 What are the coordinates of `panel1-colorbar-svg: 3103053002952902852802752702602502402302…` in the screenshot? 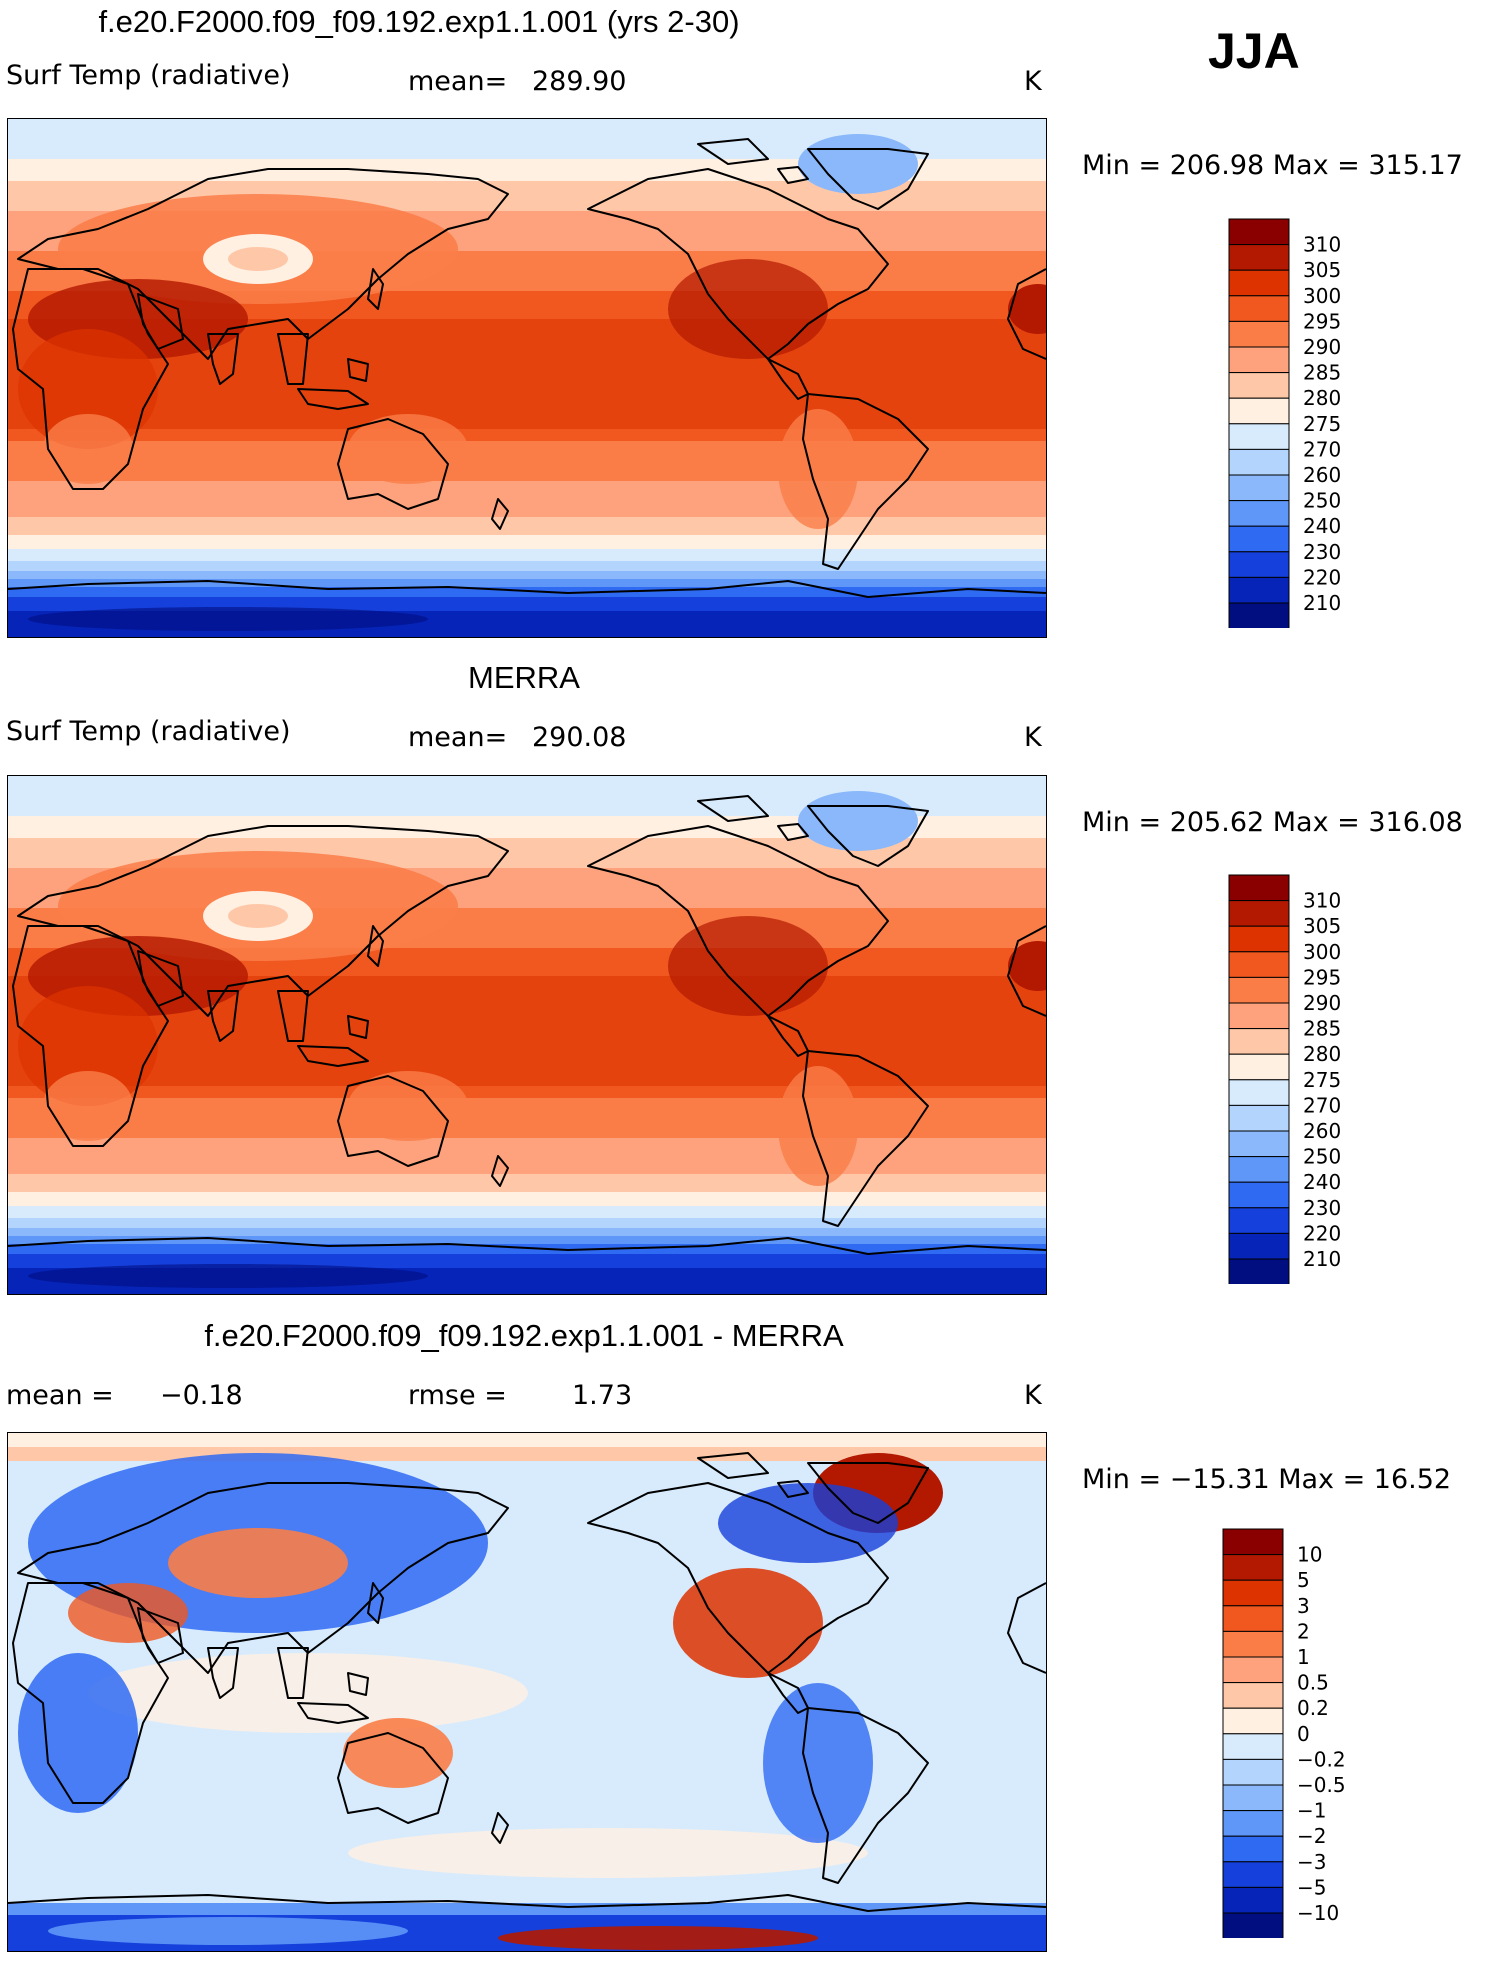 It's located at (1284, 424).